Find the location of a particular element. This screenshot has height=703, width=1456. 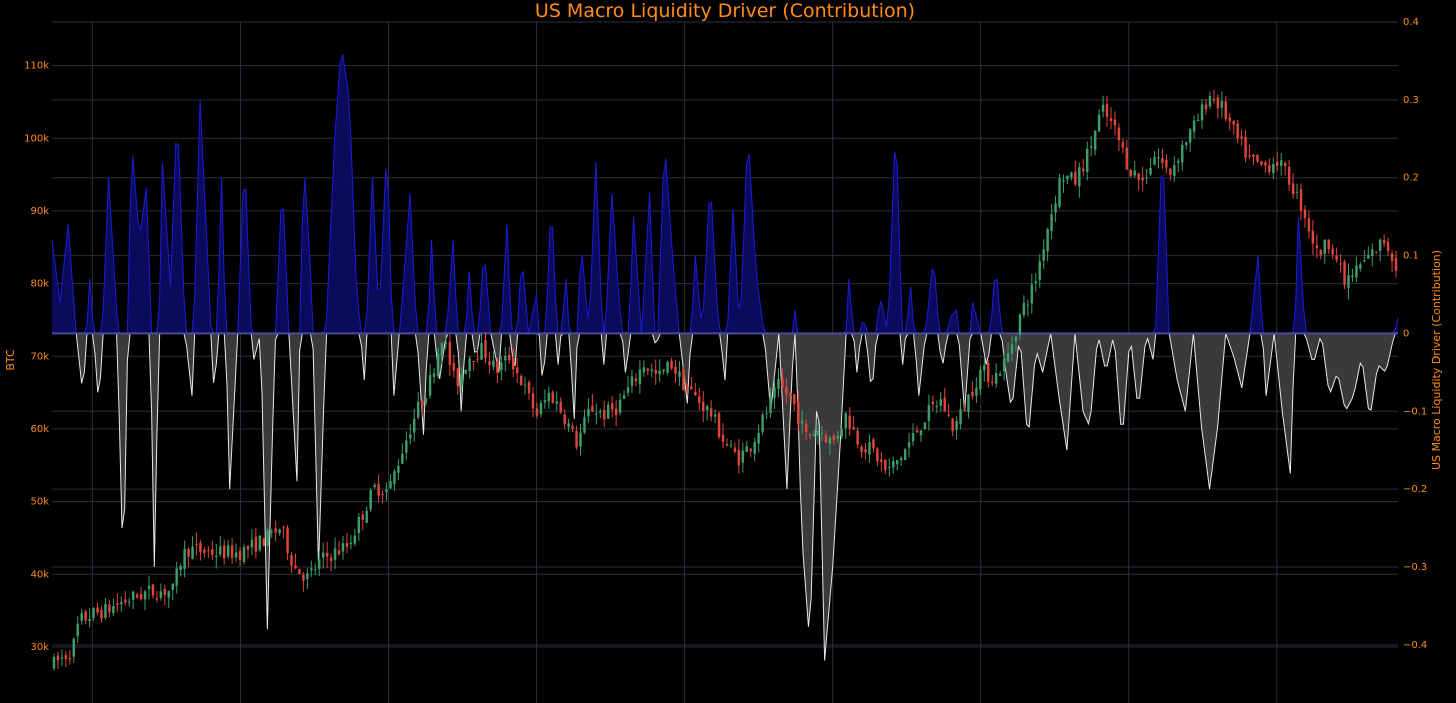

left-tick-label-3: 60k is located at coordinates (39, 429).